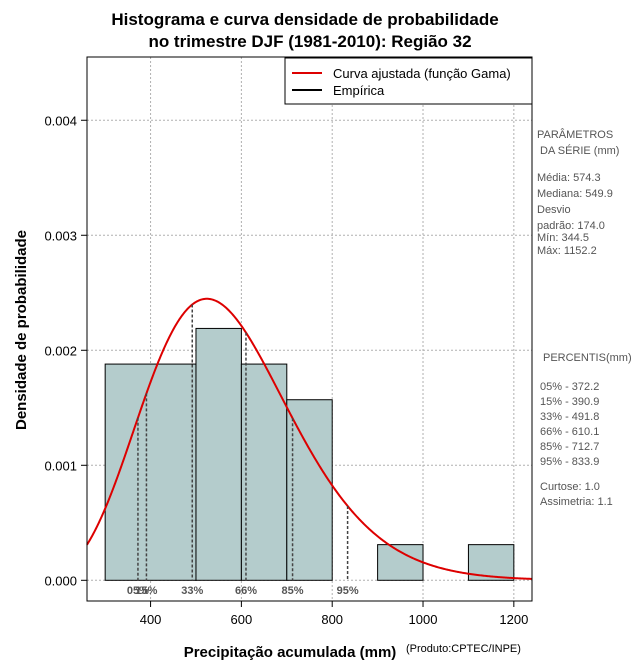 Image resolution: width=640 pixels, height=660 pixels. What do you see at coordinates (569, 432) in the screenshot?
I see `percentile-66: 66% - 610.1` at bounding box center [569, 432].